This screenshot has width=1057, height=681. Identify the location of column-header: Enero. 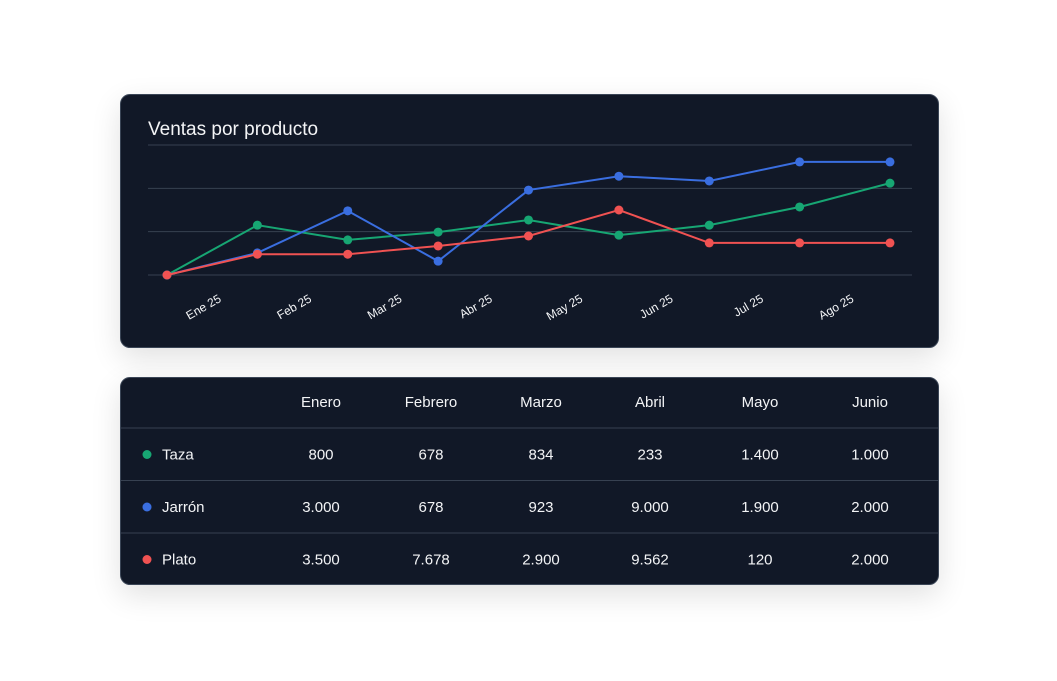
(321, 402).